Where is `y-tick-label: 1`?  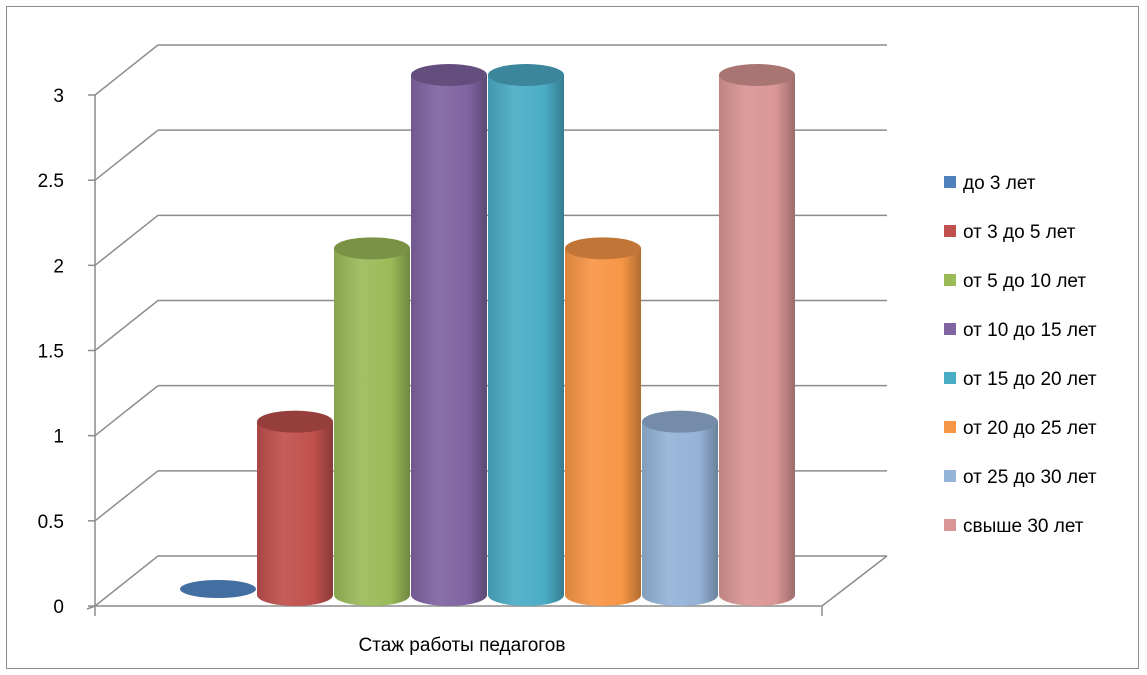 y-tick-label: 1 is located at coordinates (58, 437).